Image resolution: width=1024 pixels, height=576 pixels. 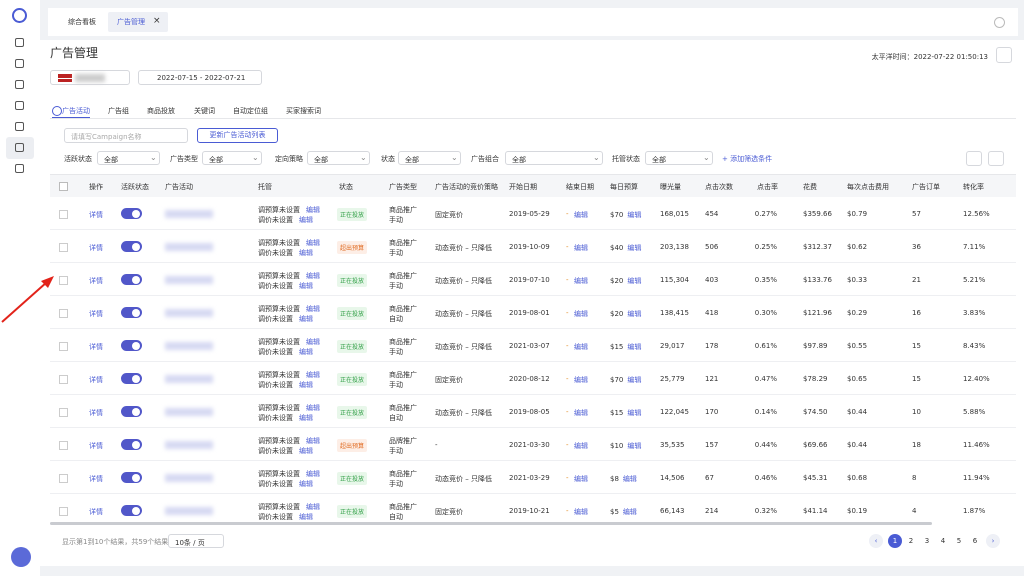 What do you see at coordinates (19, 15) in the screenshot?
I see `logo` at bounding box center [19, 15].